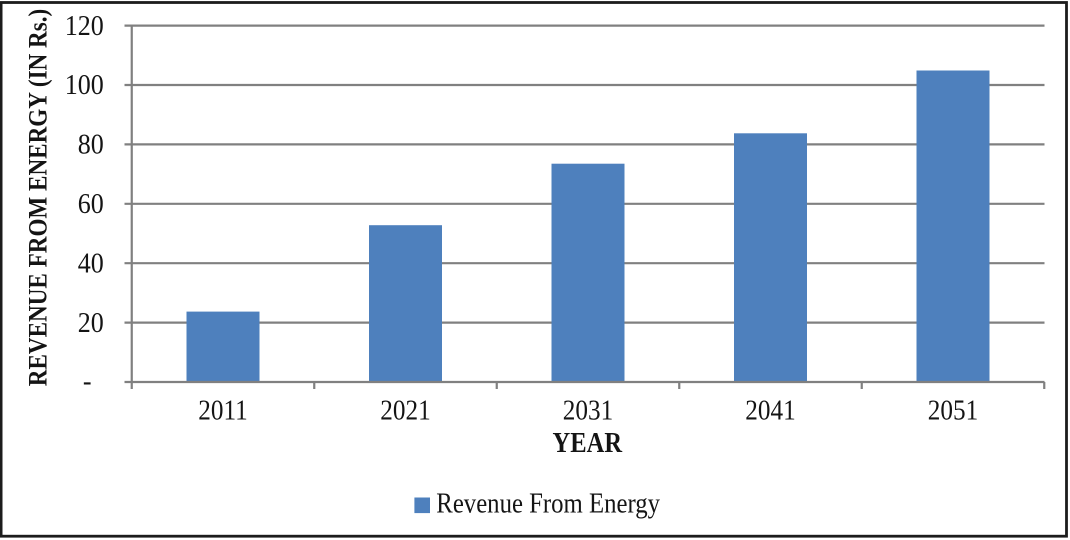 The image size is (1070, 540). Describe the element at coordinates (548, 503) in the screenshot. I see `svg-text: Revenue From Energy` at that location.